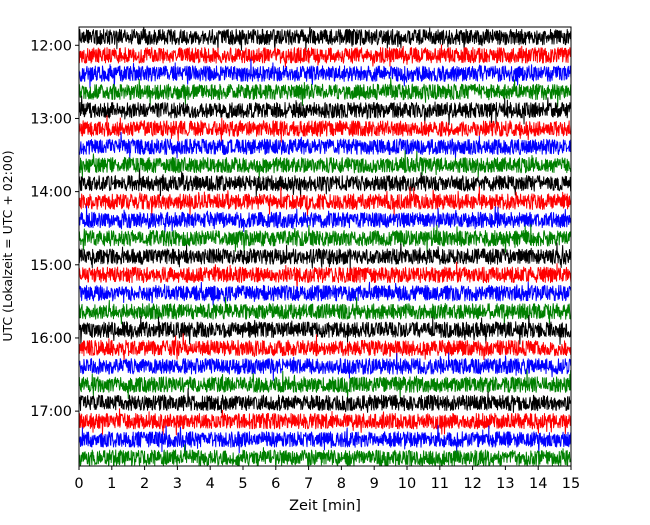 The width and height of the screenshot is (650, 525). What do you see at coordinates (275, 484) in the screenshot?
I see `x-tick-label: 6` at bounding box center [275, 484].